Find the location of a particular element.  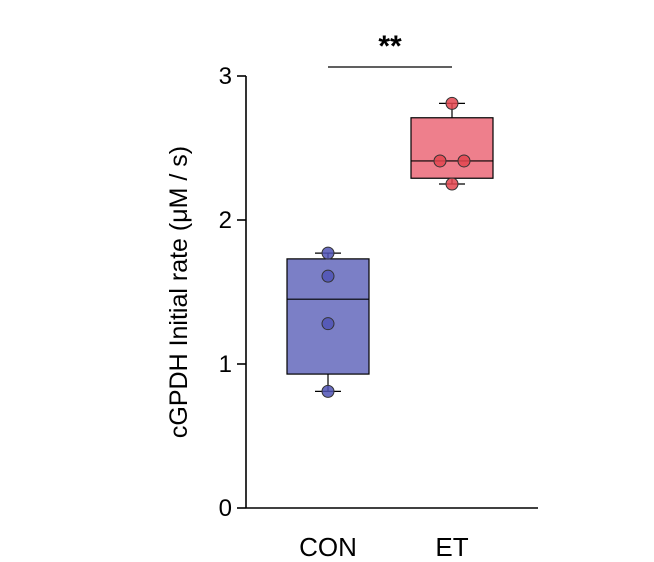

y-ticks: 0 1 2 3 is located at coordinates (232, 292).